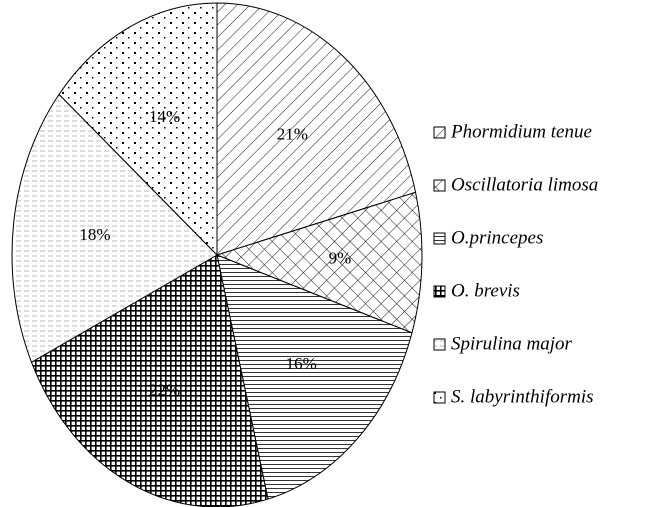  Describe the element at coordinates (522, 396) in the screenshot. I see `legend-label: S. labyrinthiformis` at that location.